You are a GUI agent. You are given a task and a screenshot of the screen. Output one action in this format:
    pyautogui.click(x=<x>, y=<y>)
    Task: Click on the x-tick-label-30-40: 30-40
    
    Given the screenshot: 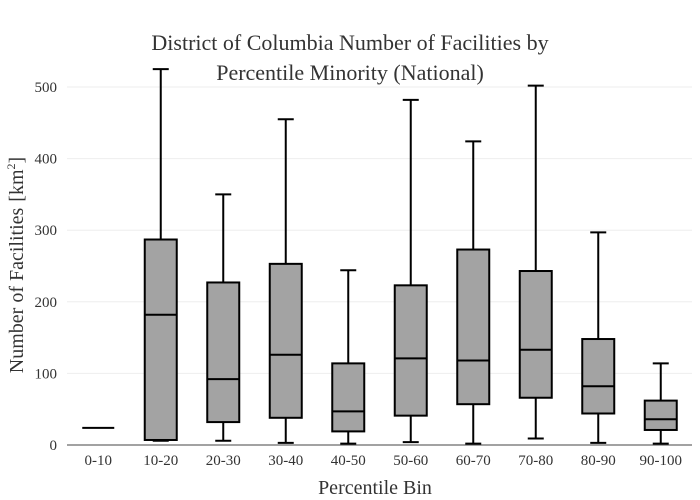 What is the action you would take?
    pyautogui.click(x=285, y=461)
    